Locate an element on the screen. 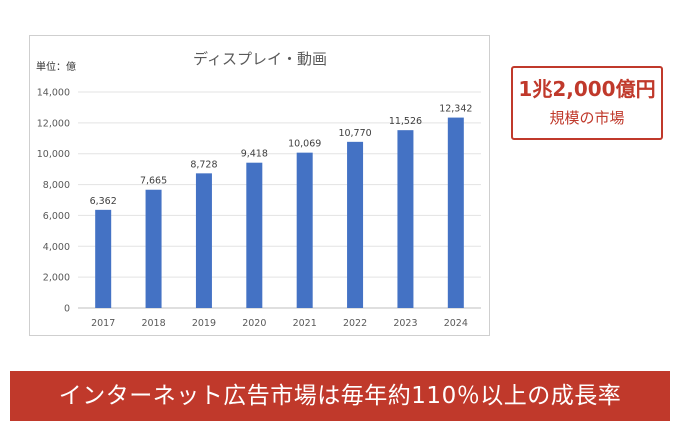  data-label: 11,526 is located at coordinates (405, 121).